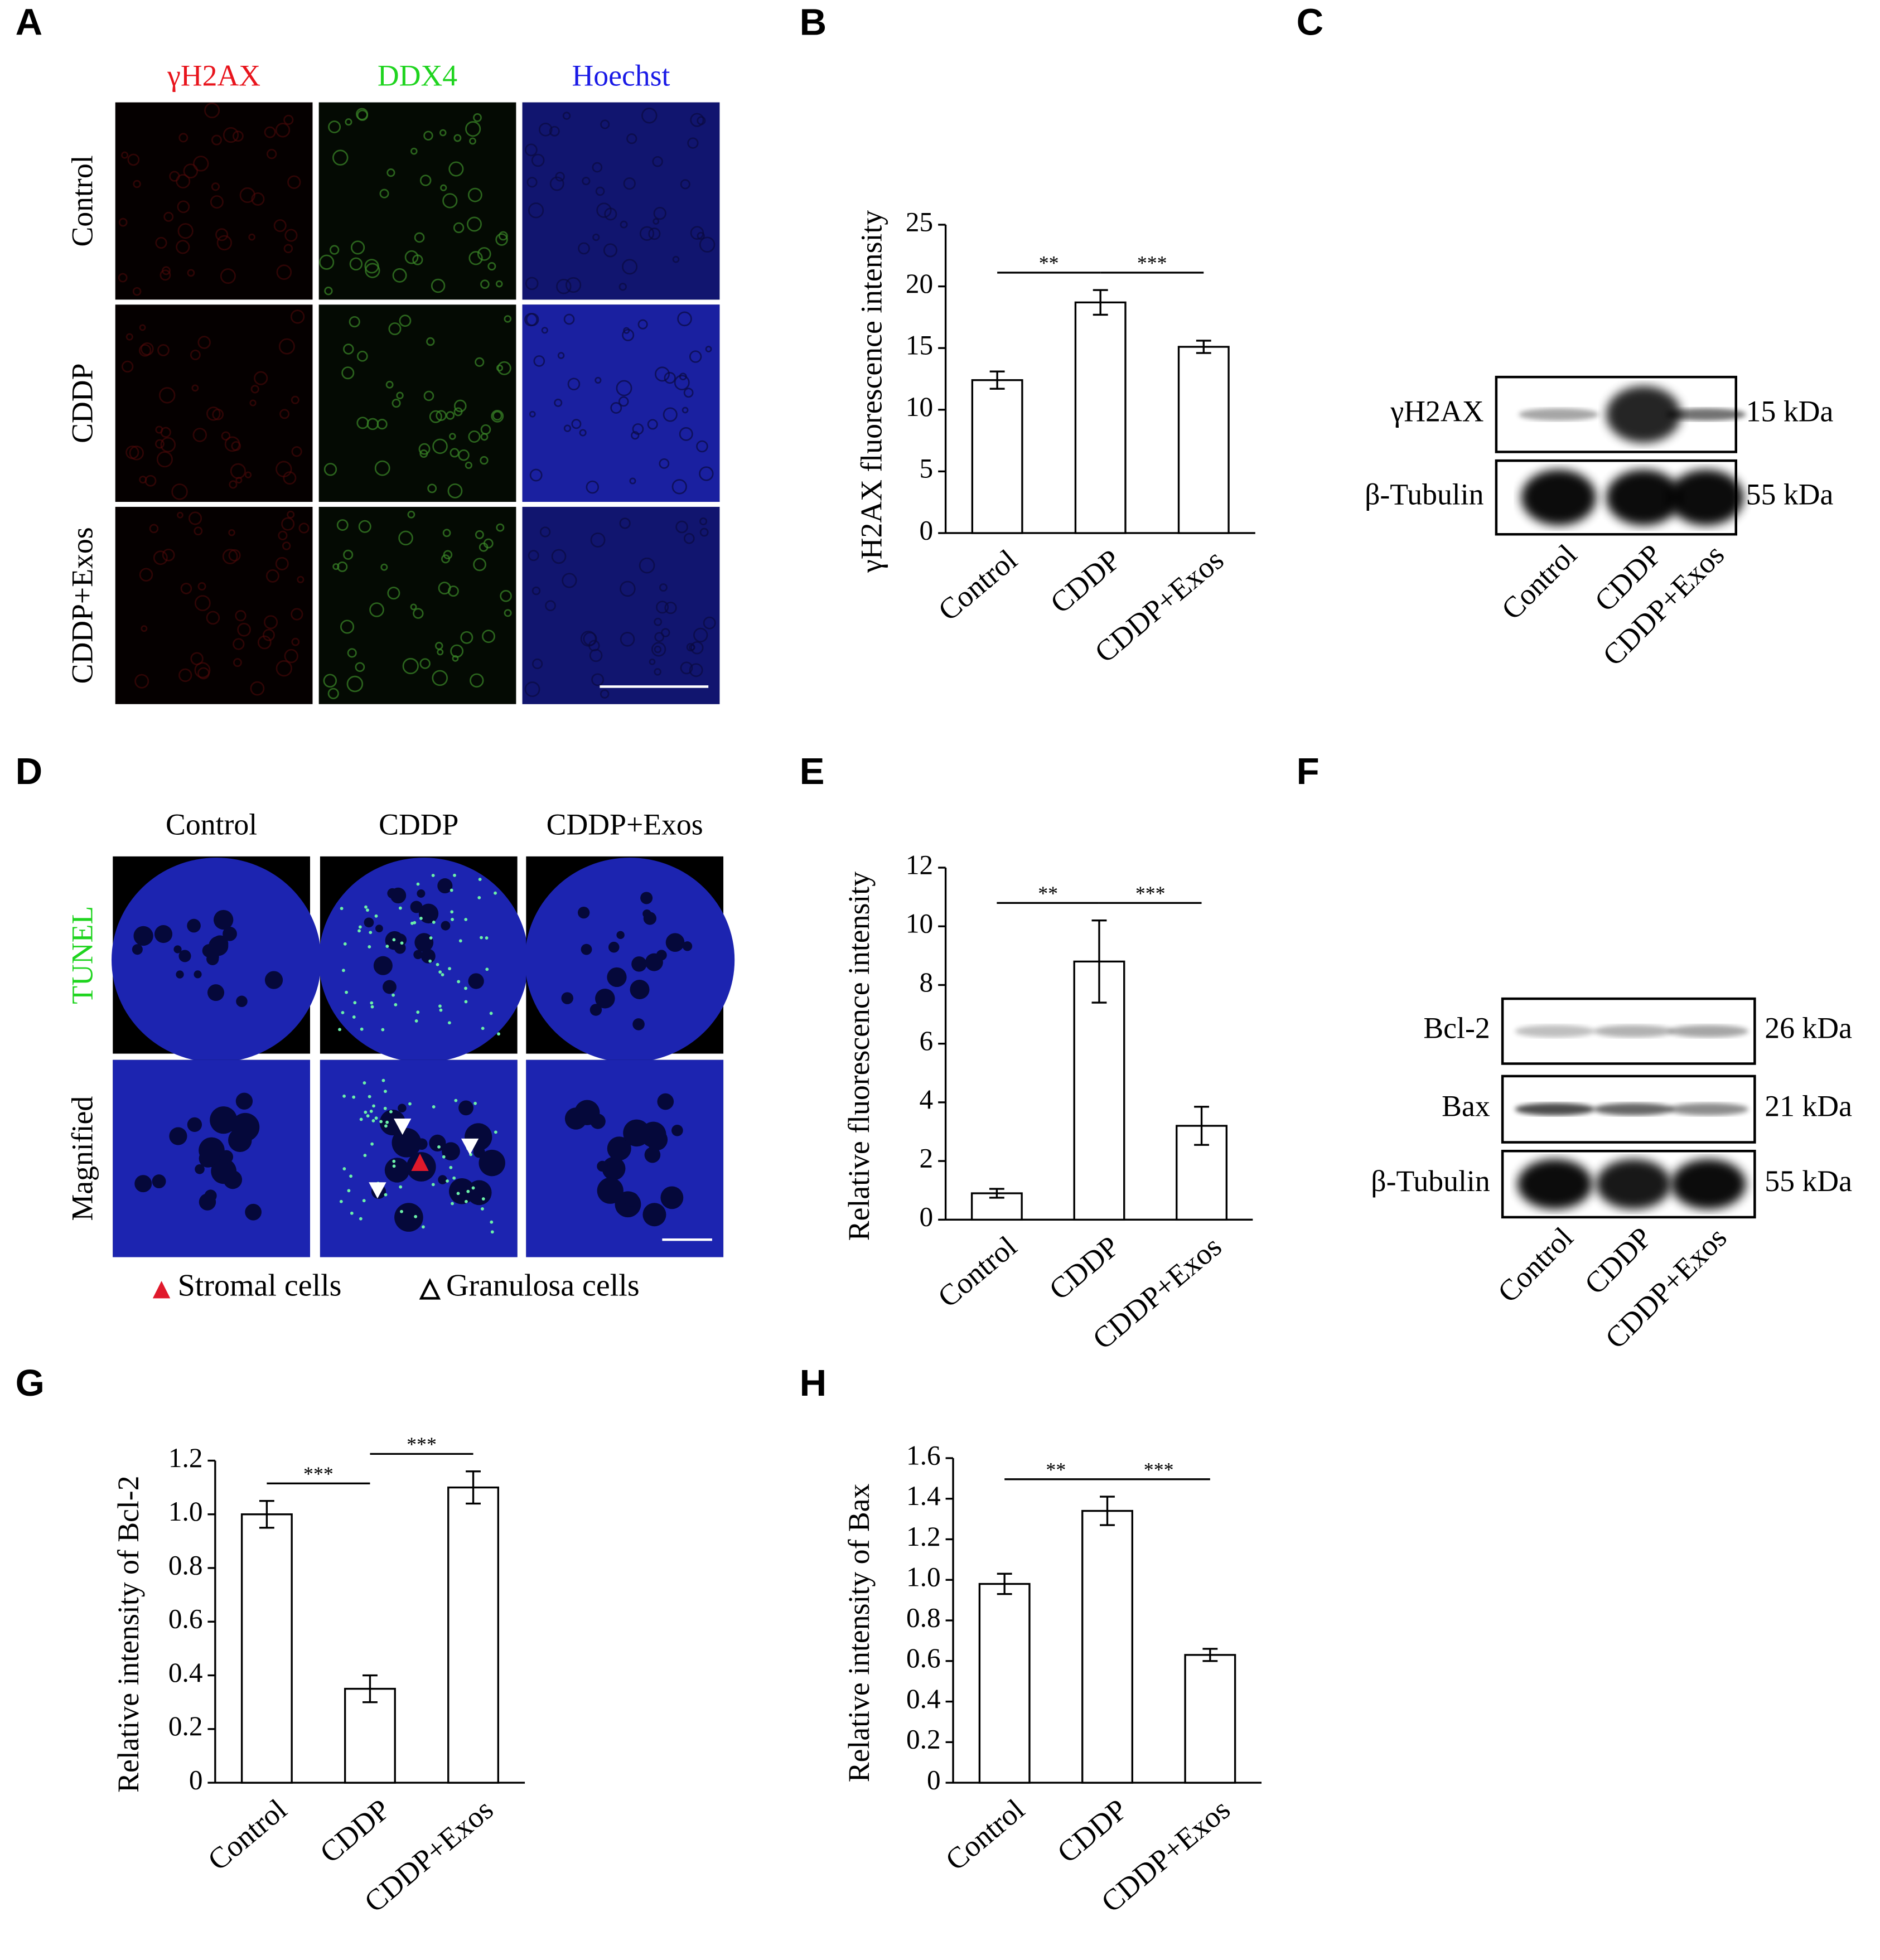 This screenshot has height=1960, width=1880. Describe the element at coordinates (211, 824) in the screenshot. I see `column-title: Control` at that location.